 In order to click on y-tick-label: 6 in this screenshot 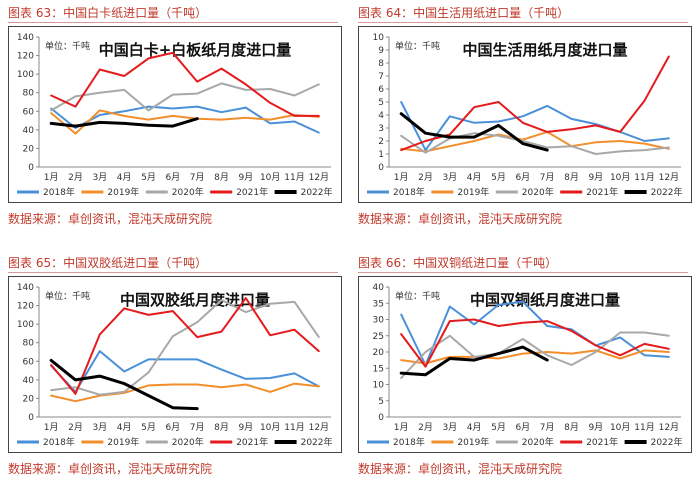, I will do `click(381, 90)`.